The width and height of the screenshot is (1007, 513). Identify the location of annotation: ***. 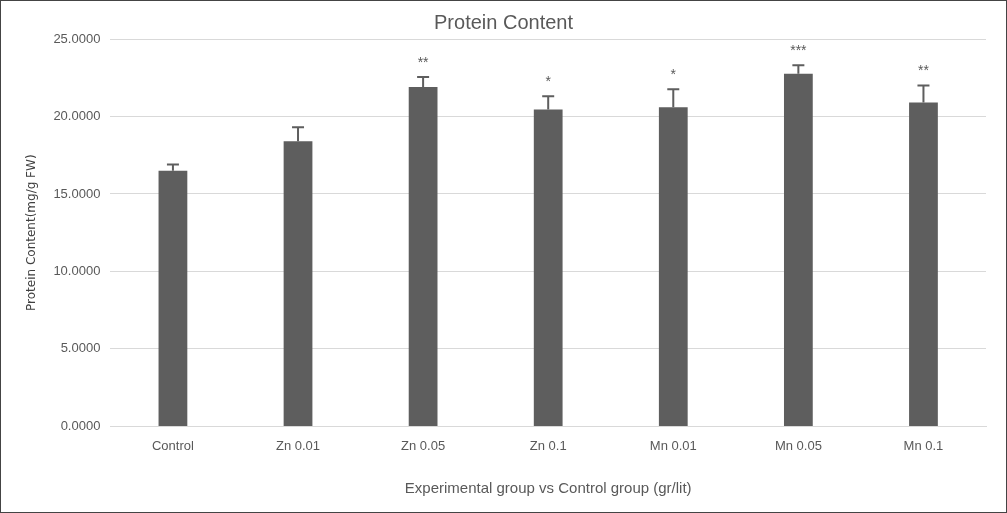
(799, 50).